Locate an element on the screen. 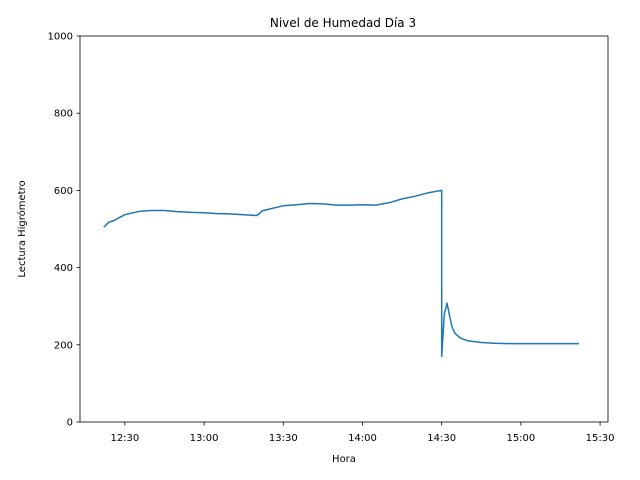 The image size is (640, 480). y-tick-label: 1000 is located at coordinates (60, 37).